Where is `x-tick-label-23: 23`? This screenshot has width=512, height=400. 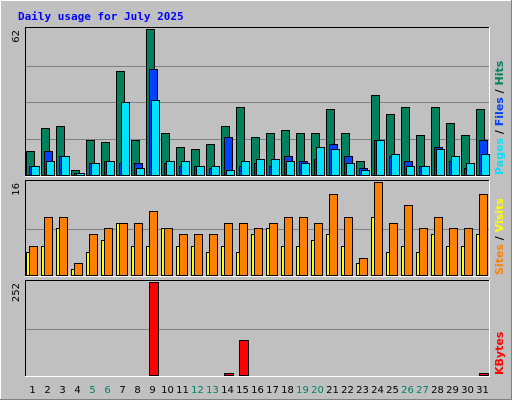
x-tick-label-23: 23 is located at coordinates (362, 390).